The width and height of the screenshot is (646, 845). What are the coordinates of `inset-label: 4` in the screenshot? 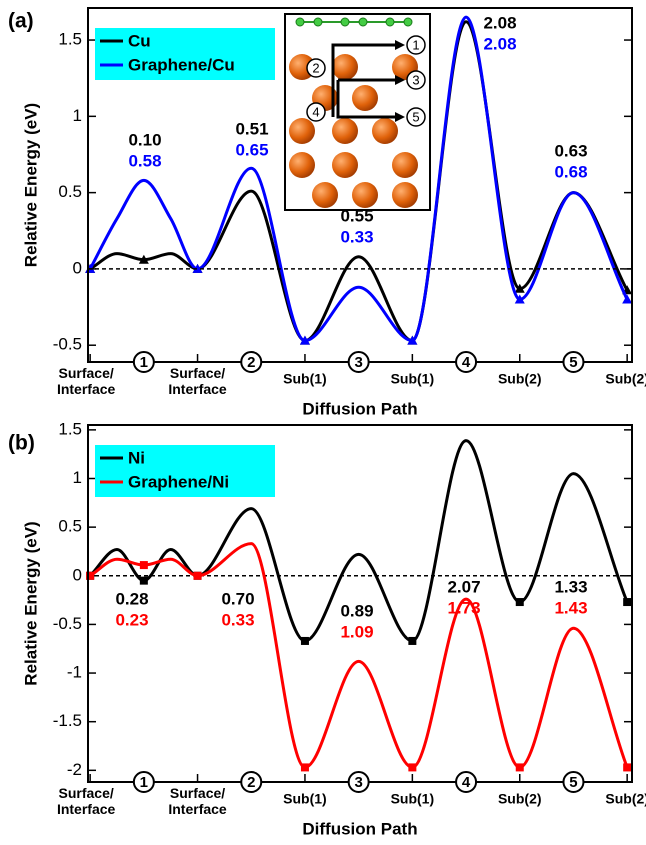 It's located at (315, 111).